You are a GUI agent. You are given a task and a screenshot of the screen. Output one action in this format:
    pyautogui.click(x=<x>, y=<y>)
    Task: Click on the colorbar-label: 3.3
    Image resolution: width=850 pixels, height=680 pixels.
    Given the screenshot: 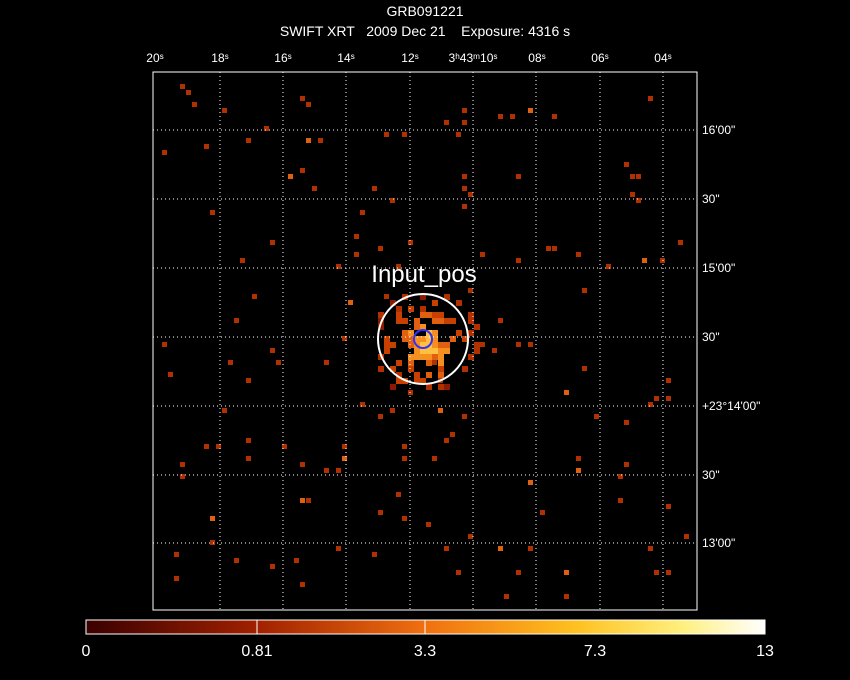 What is the action you would take?
    pyautogui.click(x=425, y=651)
    